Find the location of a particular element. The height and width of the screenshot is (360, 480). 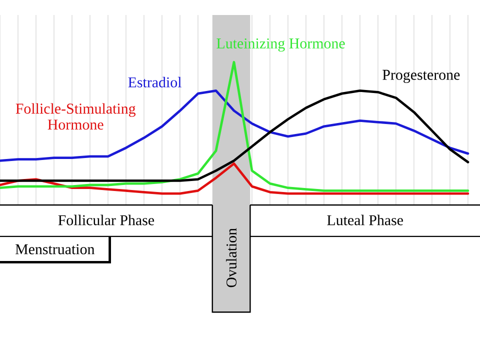

text: Menstruation is located at coordinates (55, 249).